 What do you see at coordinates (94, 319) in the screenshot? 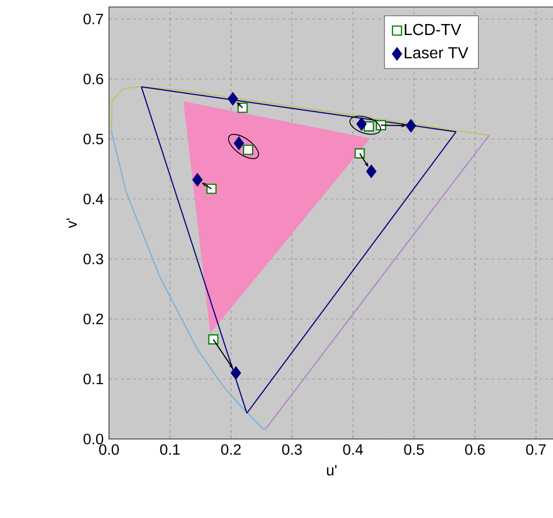
I see `y-tick-label: 0.2` at bounding box center [94, 319].